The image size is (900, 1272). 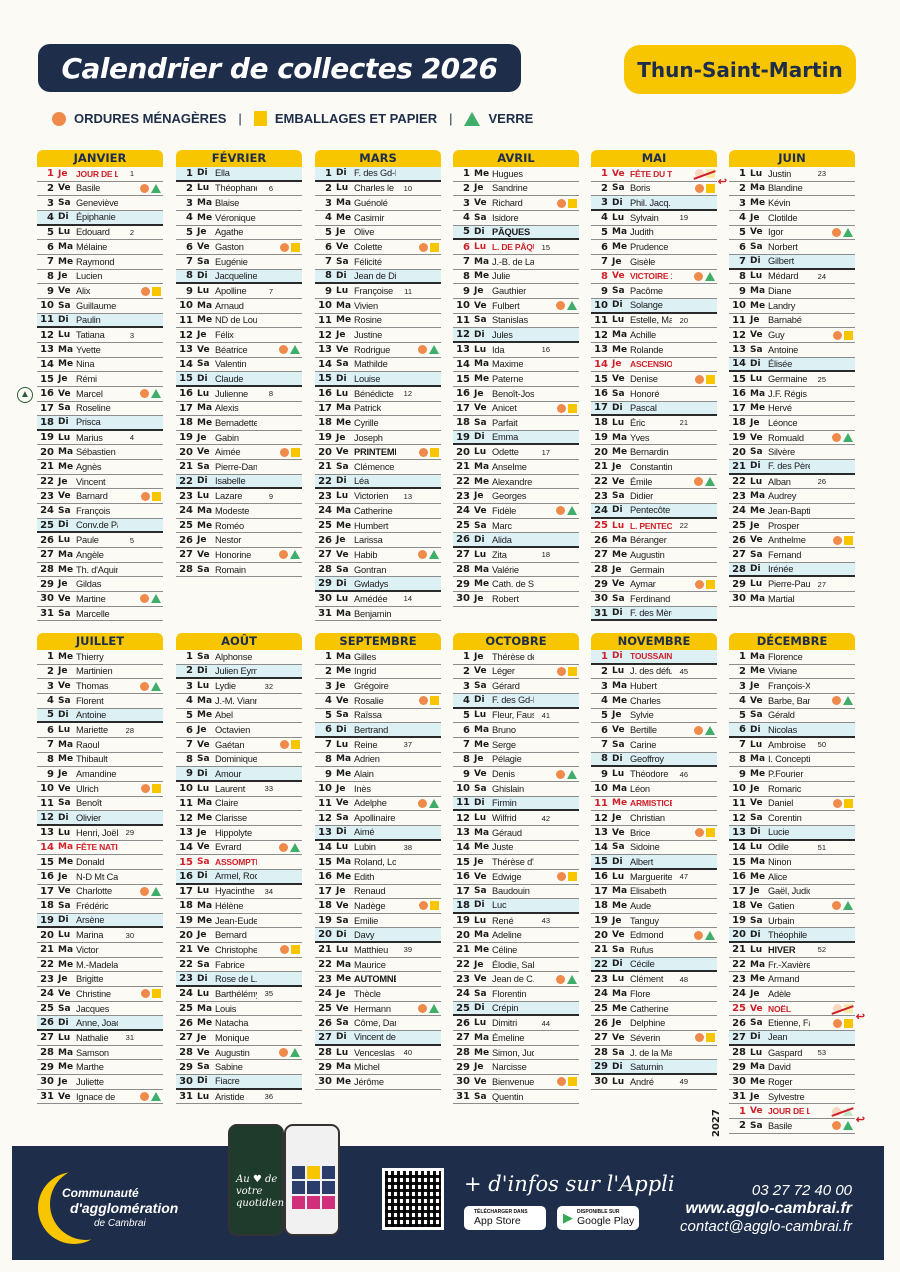 What do you see at coordinates (325, 921) in the screenshot?
I see `day-number: 19` at bounding box center [325, 921].